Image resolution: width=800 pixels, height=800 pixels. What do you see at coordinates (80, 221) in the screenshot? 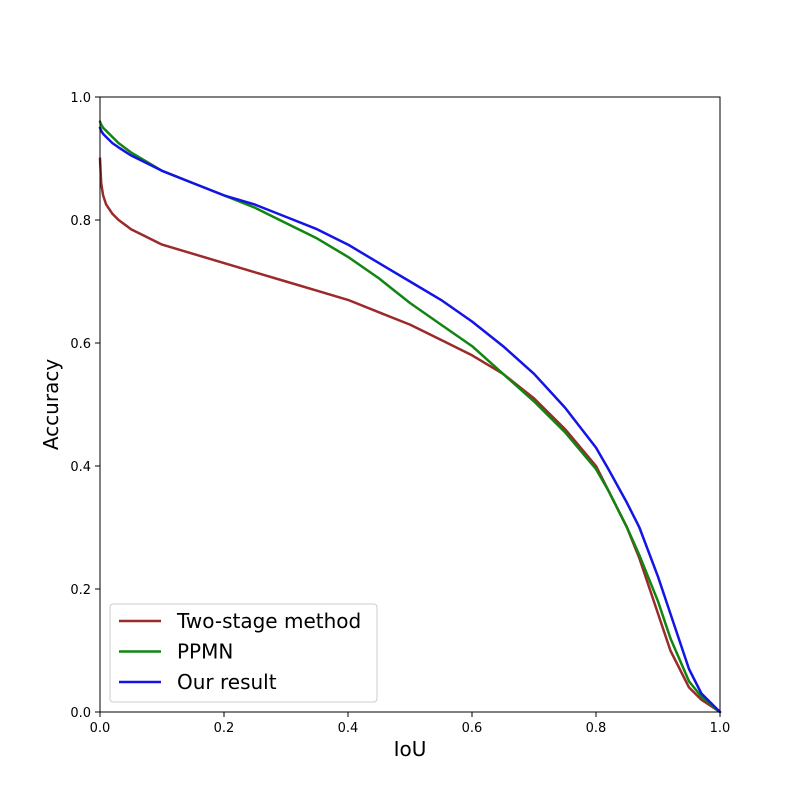
I see `y-tick-label: 0.8` at bounding box center [80, 221].